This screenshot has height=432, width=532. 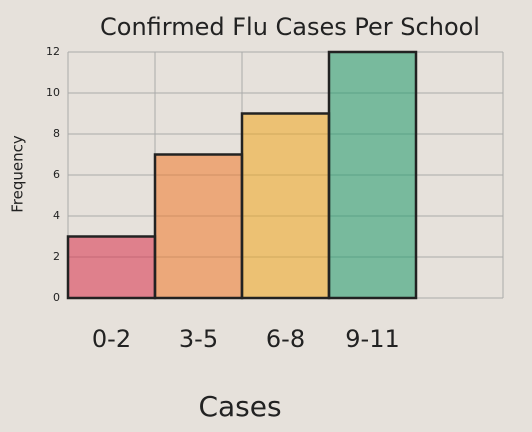 What do you see at coordinates (18, 174) in the screenshot?
I see `y-axis-label: Frequency` at bounding box center [18, 174].